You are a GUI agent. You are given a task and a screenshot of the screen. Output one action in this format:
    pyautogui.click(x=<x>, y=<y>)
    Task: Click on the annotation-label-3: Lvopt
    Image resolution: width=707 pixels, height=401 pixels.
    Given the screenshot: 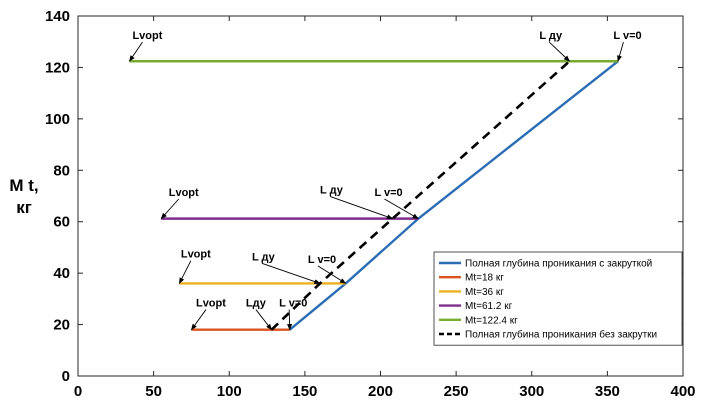 What is the action you would take?
    pyautogui.click(x=184, y=193)
    